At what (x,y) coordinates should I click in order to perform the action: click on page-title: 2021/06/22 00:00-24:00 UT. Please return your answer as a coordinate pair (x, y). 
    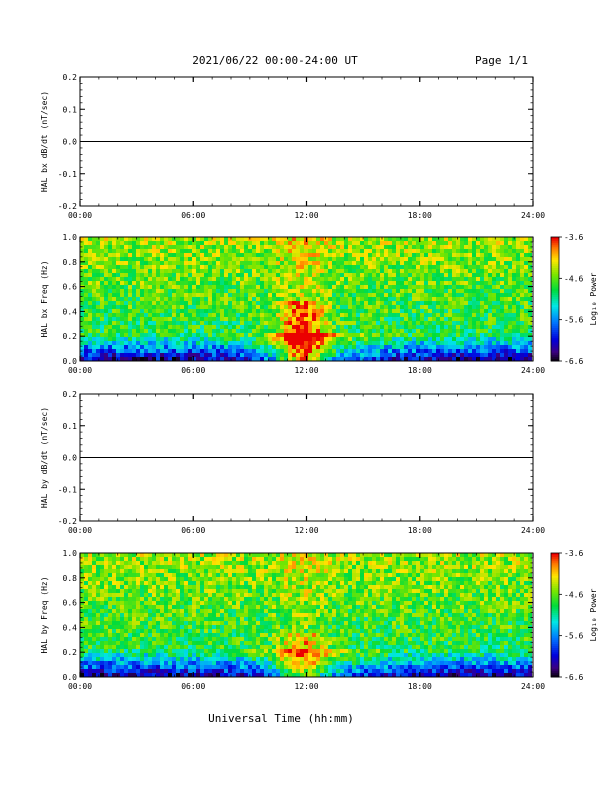
    Looking at the image, I should click on (275, 60).